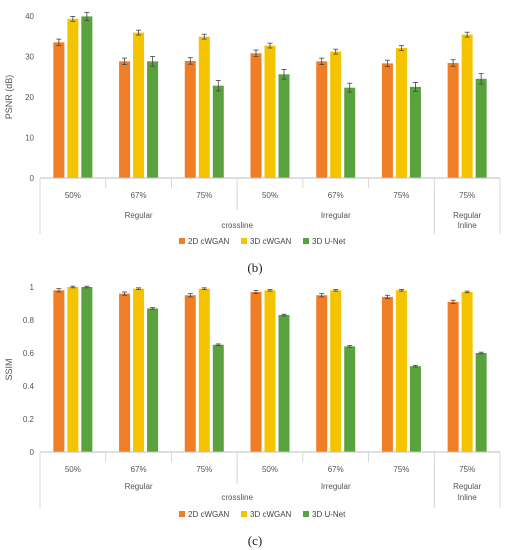 The height and width of the screenshot is (550, 510). What do you see at coordinates (29, 57) in the screenshot?
I see `y-tick-label: 30` at bounding box center [29, 57].